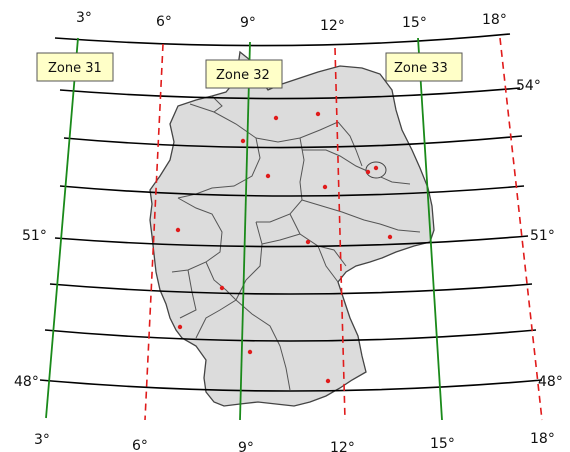 This screenshot has height=452, width=570. I want to click on zone-33-label: Zone 33, so click(424, 67).